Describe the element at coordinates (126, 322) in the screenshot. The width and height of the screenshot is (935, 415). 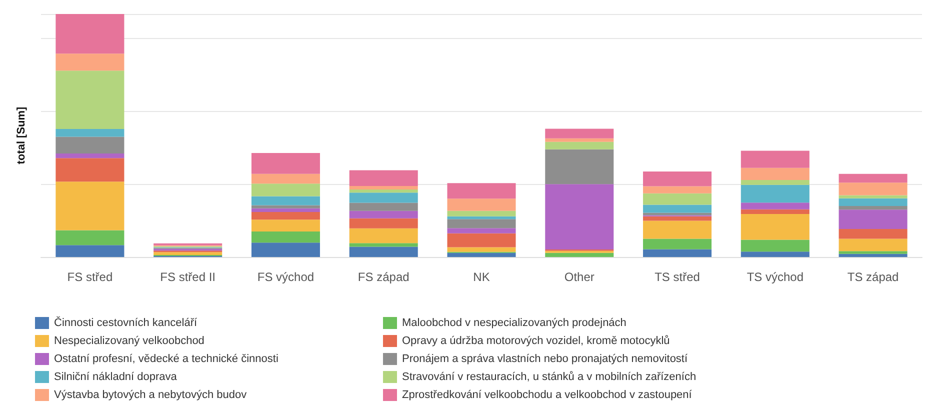
I see `legend-label: Činnosti cestovních kanceláří` at that location.